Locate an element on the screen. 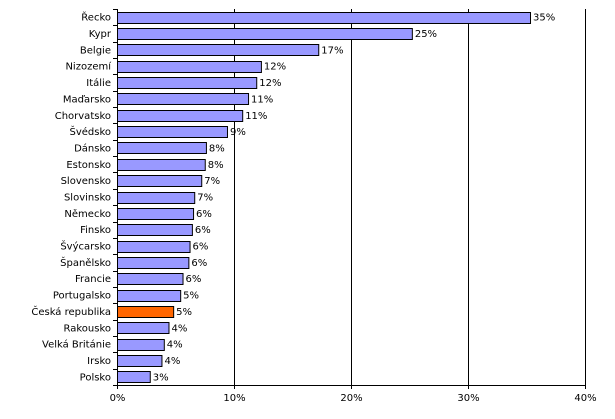 Image resolution: width=615 pixels, height=419 pixels. category-label: Slovensko is located at coordinates (86, 181).